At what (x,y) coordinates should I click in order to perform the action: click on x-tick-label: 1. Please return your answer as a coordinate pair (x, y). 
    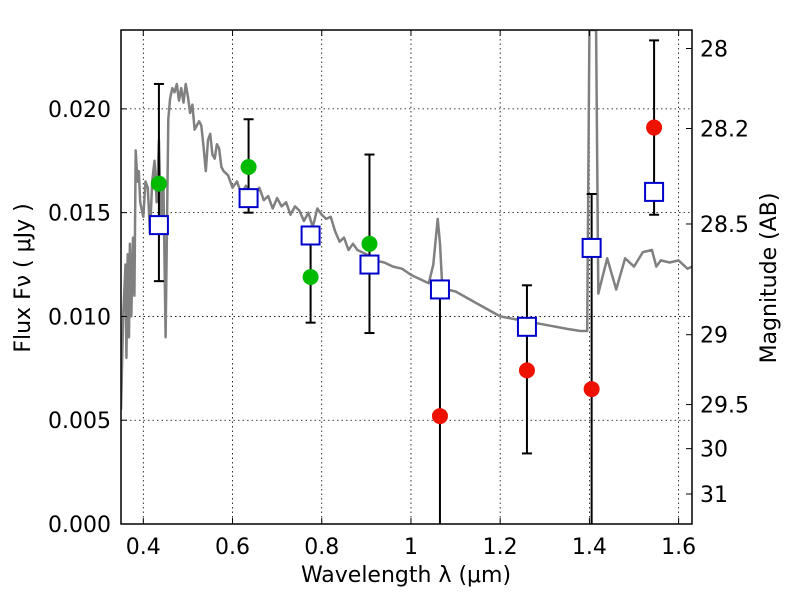
    Looking at the image, I should click on (411, 547).